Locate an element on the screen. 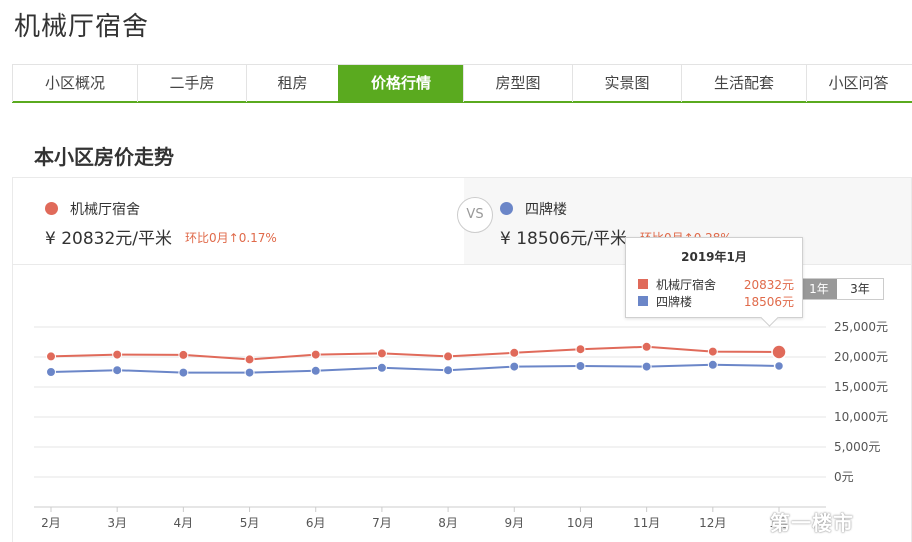 This screenshot has width=912, height=542. period-selector: 1年 3年 is located at coordinates (842, 289).